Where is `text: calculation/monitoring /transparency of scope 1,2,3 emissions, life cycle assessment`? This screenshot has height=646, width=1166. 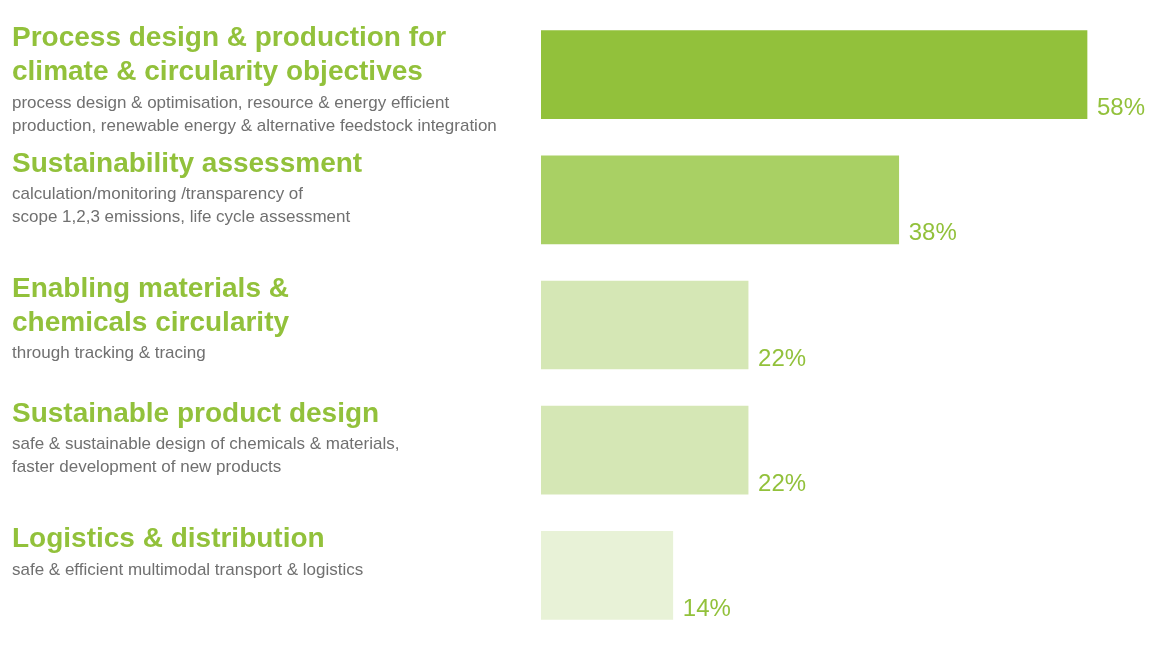
text: calculation/monitoring /transparency of scope 1,2,3 emissions, life cycle assessment is located at coordinates (181, 204).